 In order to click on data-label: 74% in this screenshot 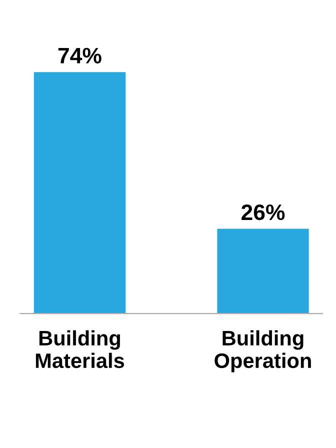, I will do `click(80, 56)`.